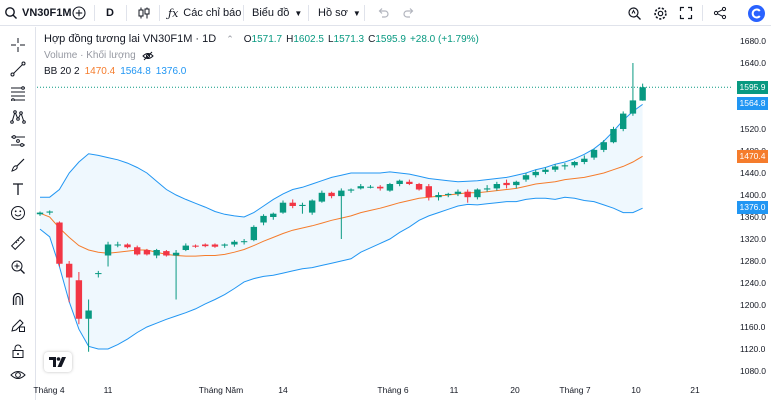 This screenshot has width=771, height=400. I want to click on legend-volume: Volume · Khối lượng, so click(99, 55).